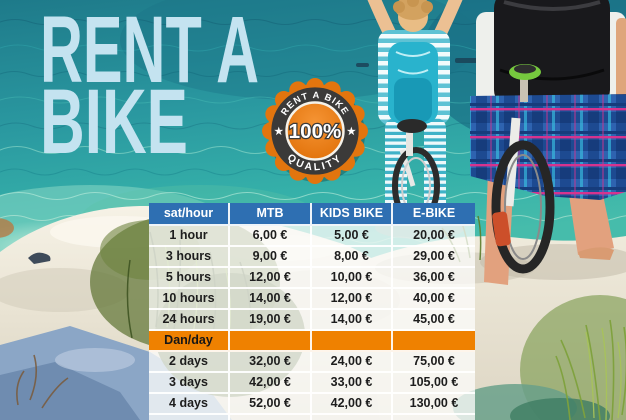 The image size is (626, 420). What do you see at coordinates (271, 362) in the screenshot?
I see `price-cell: 32,00 €` at bounding box center [271, 362].